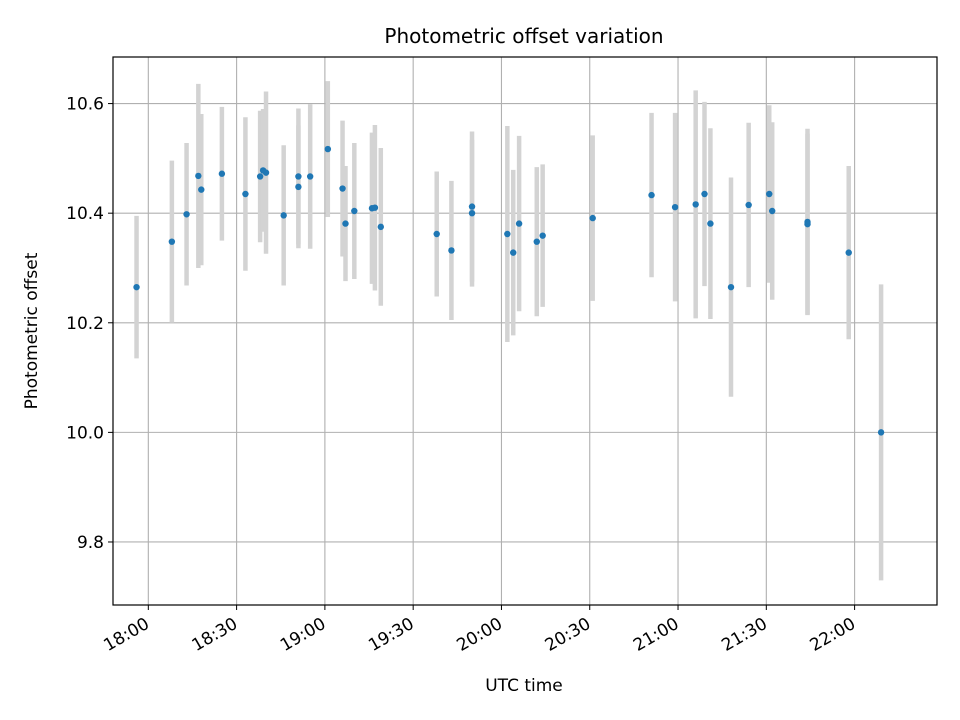 The image size is (960, 720). I want to click on y-tick-label: 10.0, so click(85, 433).